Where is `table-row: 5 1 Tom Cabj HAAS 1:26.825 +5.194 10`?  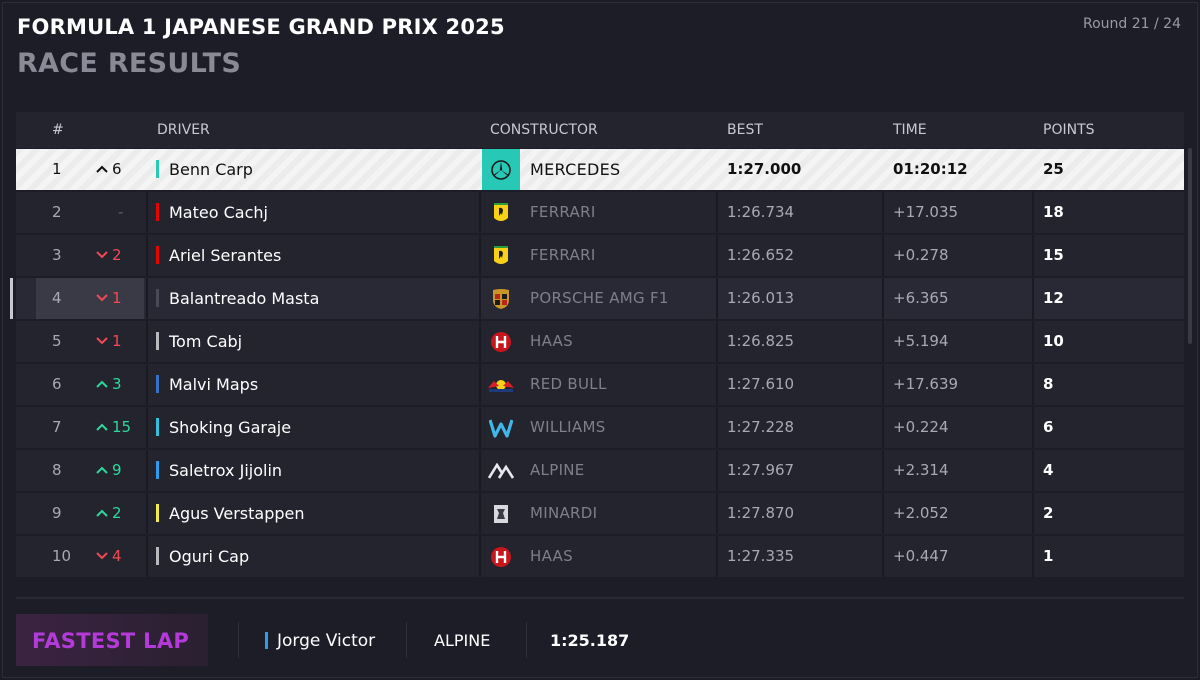 table-row: 5 1 Tom Cabj HAAS 1:26.825 +5.194 10 is located at coordinates (600, 341).